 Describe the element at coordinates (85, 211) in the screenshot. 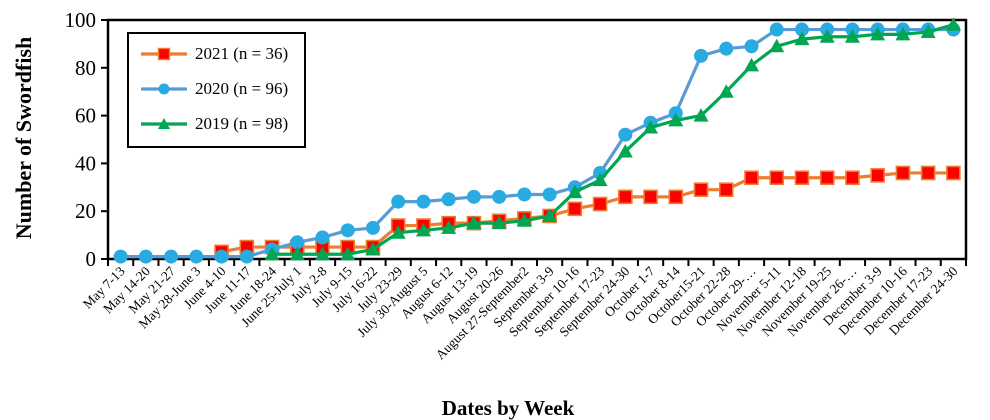

I see `y-tick-label: 20` at that location.